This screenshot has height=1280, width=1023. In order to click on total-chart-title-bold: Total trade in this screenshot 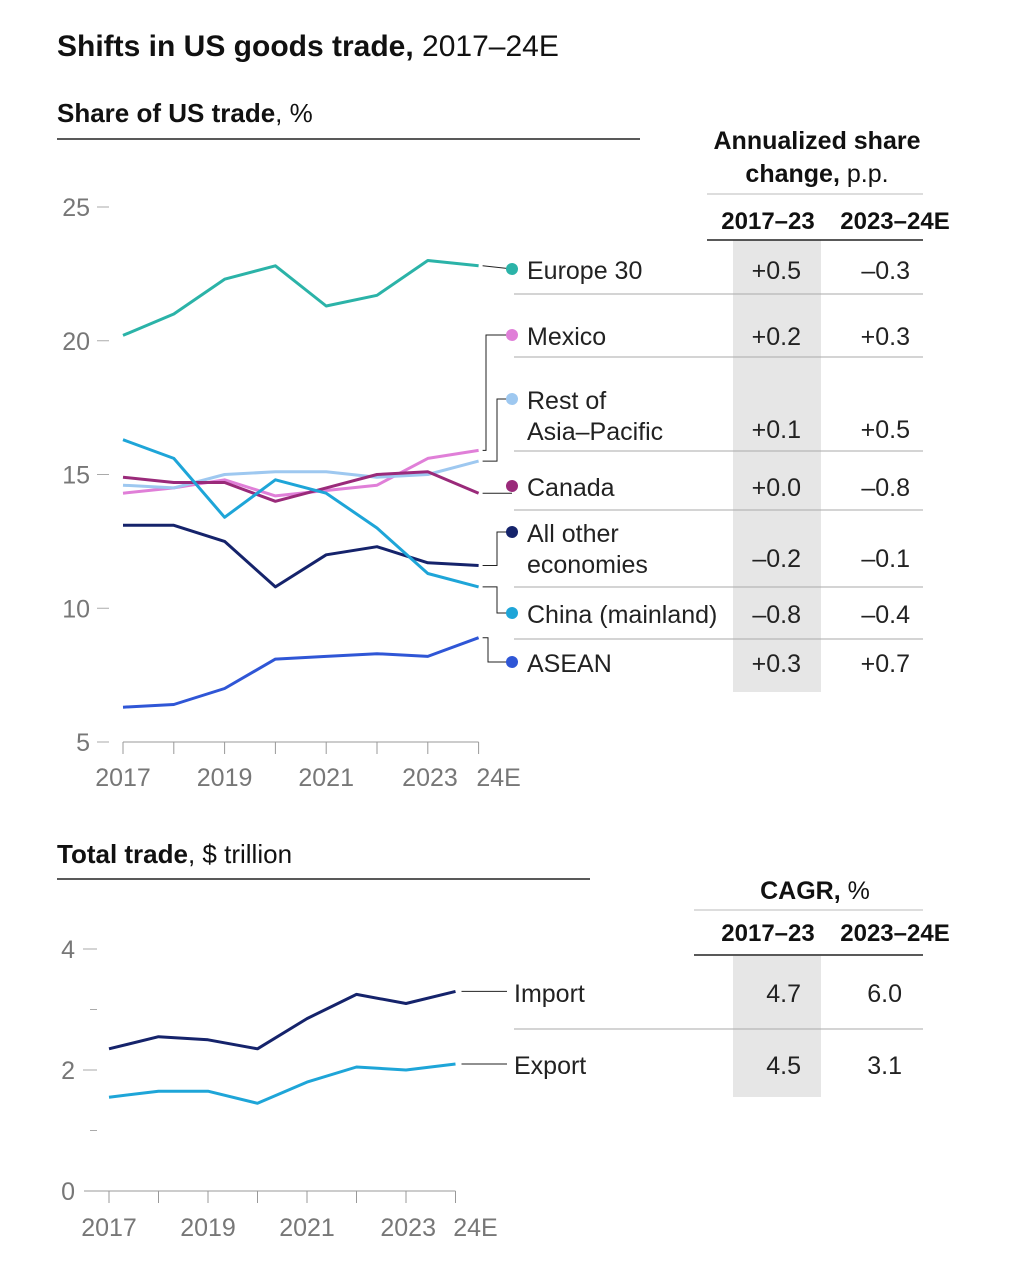, I will do `click(122, 854)`.